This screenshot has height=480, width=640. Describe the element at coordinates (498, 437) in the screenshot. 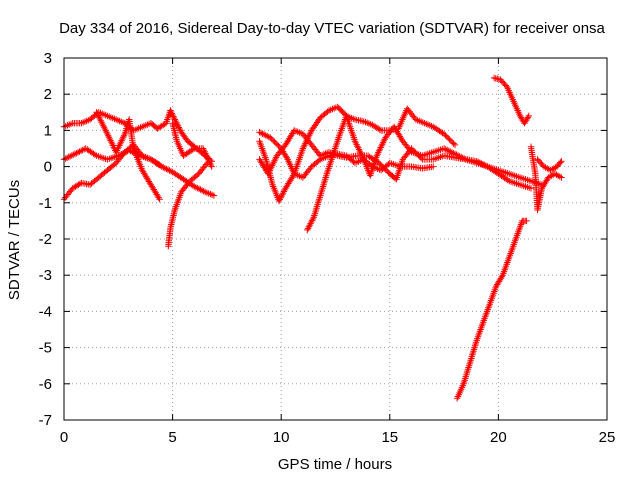

I see `x-tick-label: 20` at that location.